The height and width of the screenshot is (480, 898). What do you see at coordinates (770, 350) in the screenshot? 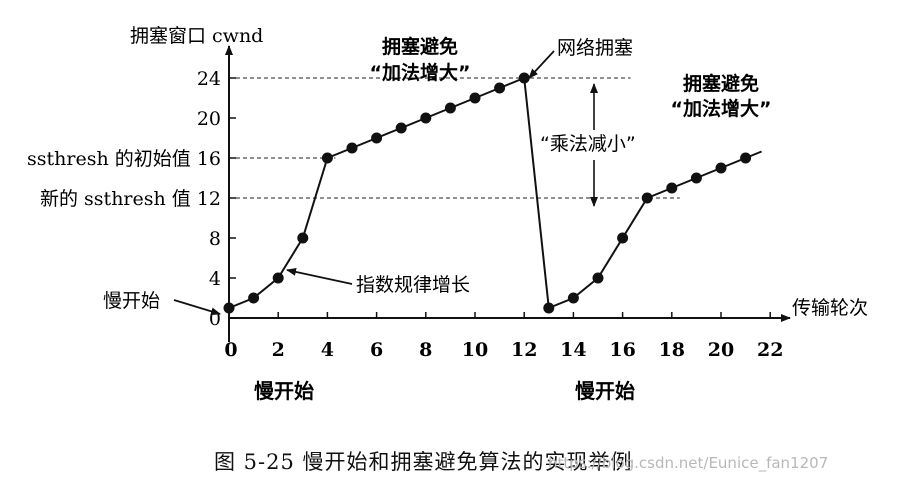
I see `x-tick-label: 22` at bounding box center [770, 350].